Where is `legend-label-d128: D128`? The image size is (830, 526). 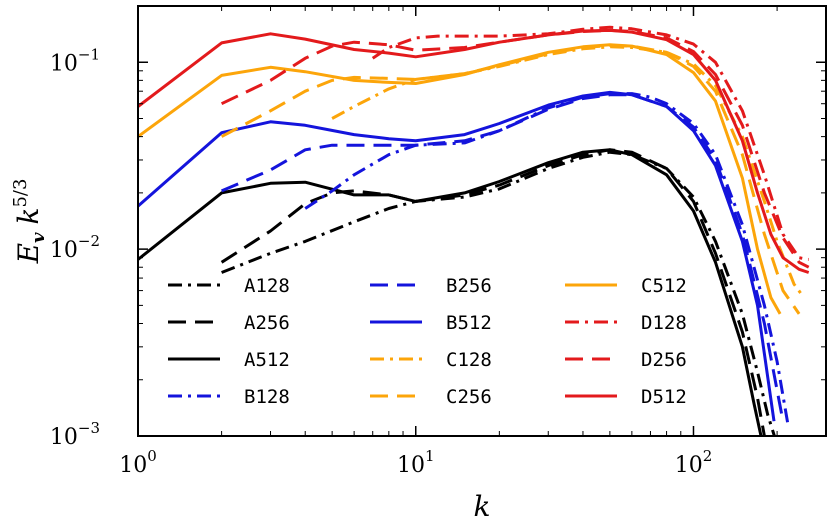
legend-label-d128: D128 is located at coordinates (664, 323).